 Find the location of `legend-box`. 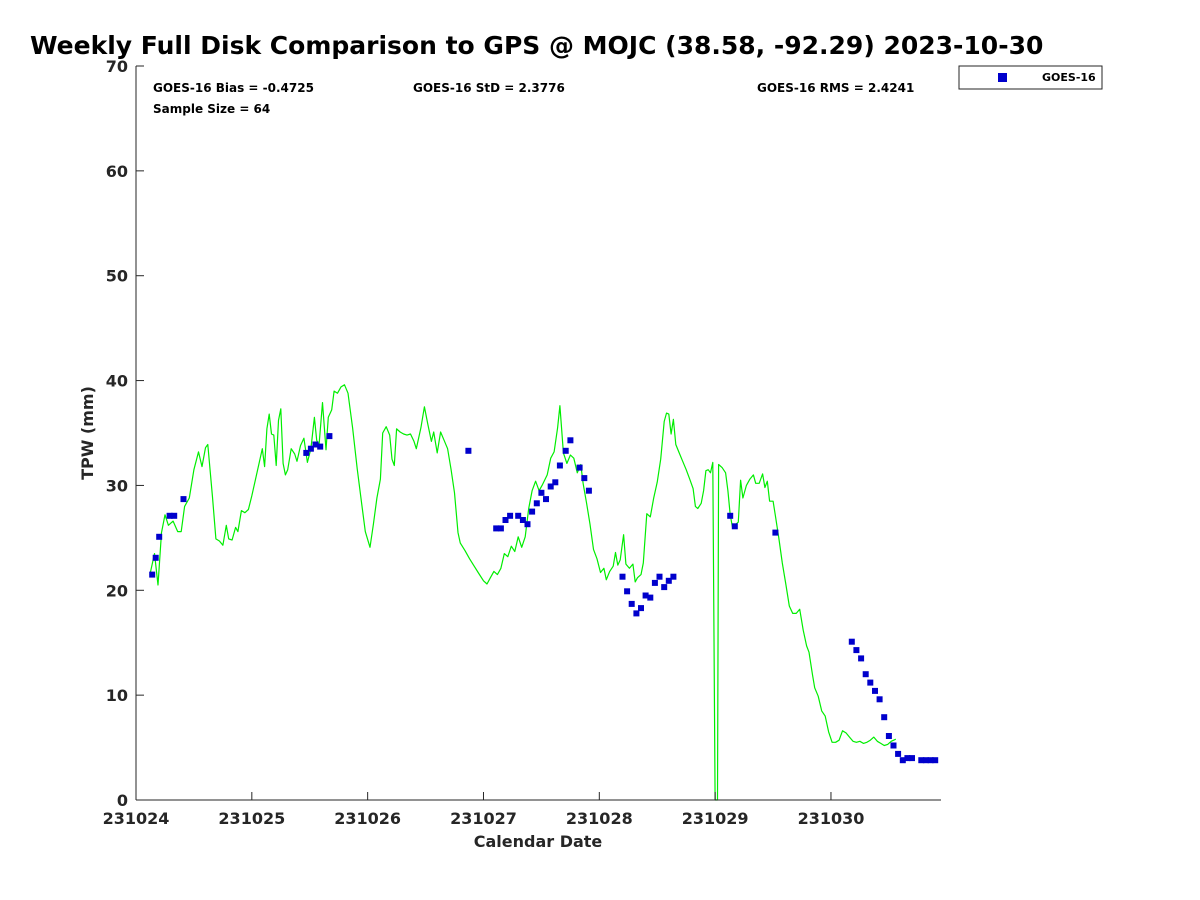

legend-box is located at coordinates (1030, 77).